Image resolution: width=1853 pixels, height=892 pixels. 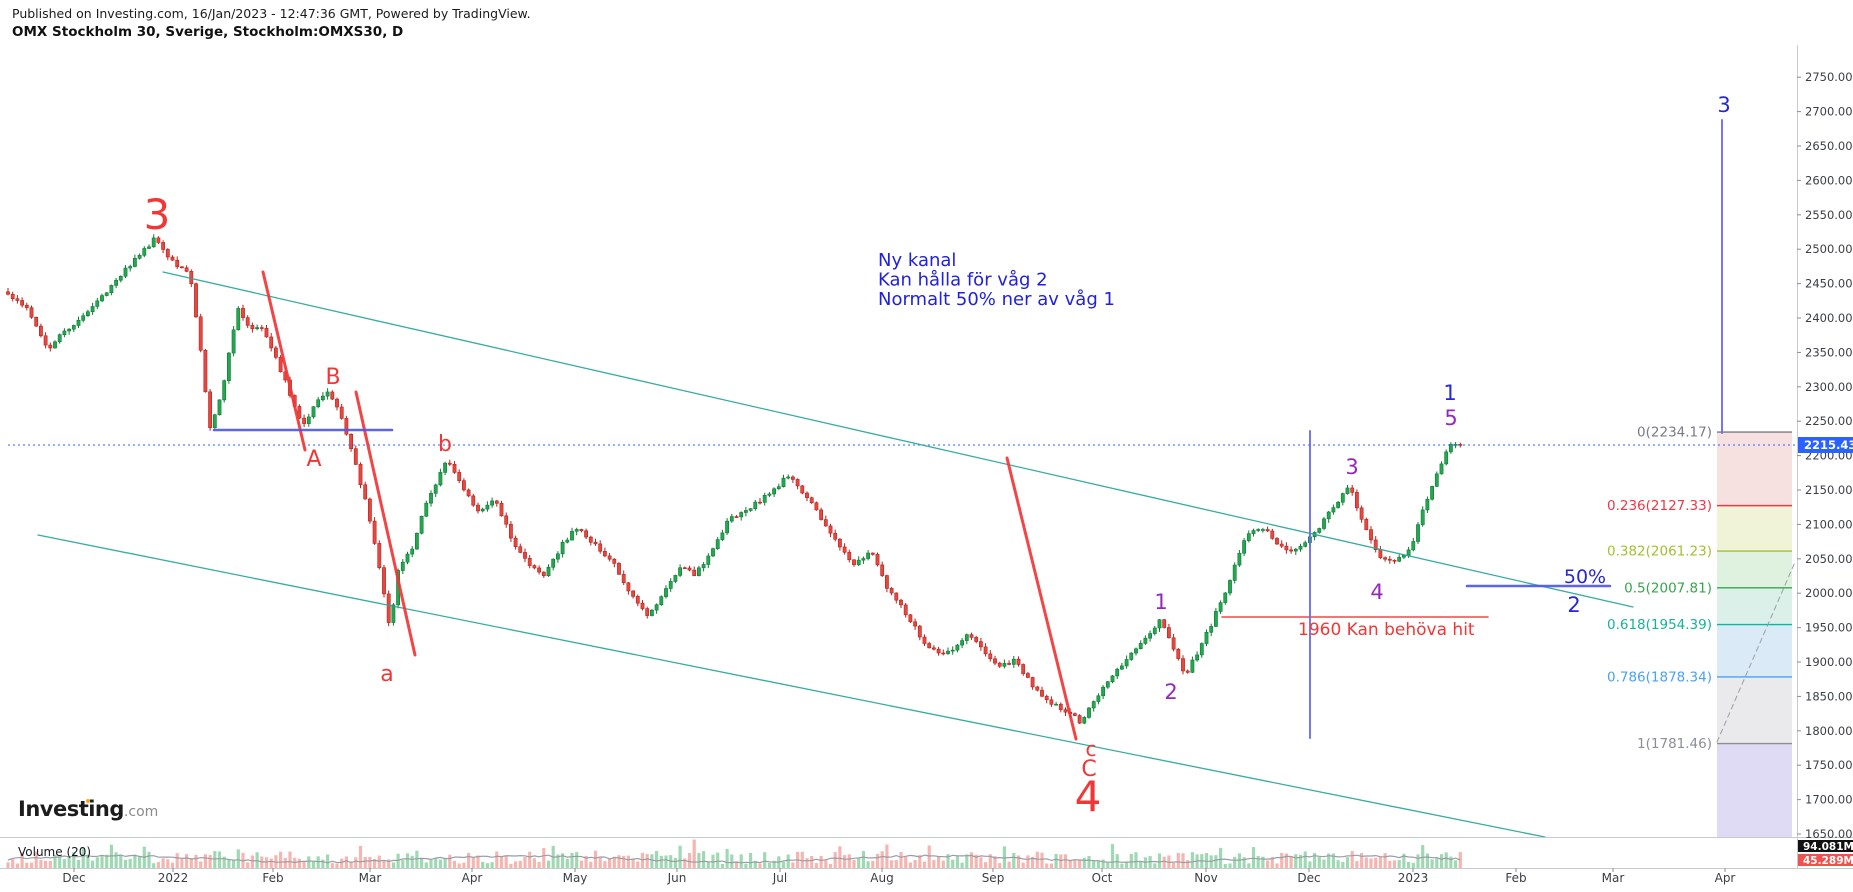 I want to click on time-tick-label: Mar, so click(x=370, y=878).